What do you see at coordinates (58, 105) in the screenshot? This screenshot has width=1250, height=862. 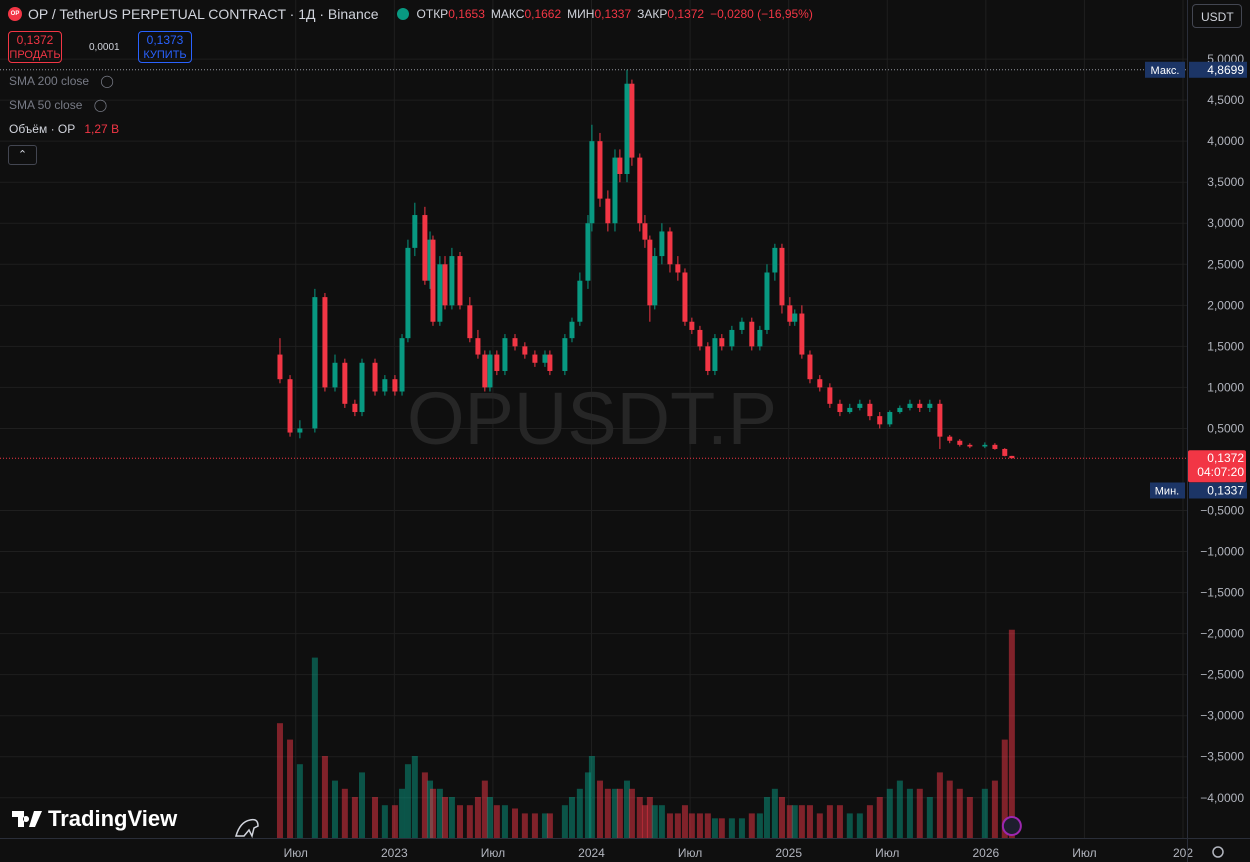 I see `indicator-legend: SMA 50 close ◯` at bounding box center [58, 105].